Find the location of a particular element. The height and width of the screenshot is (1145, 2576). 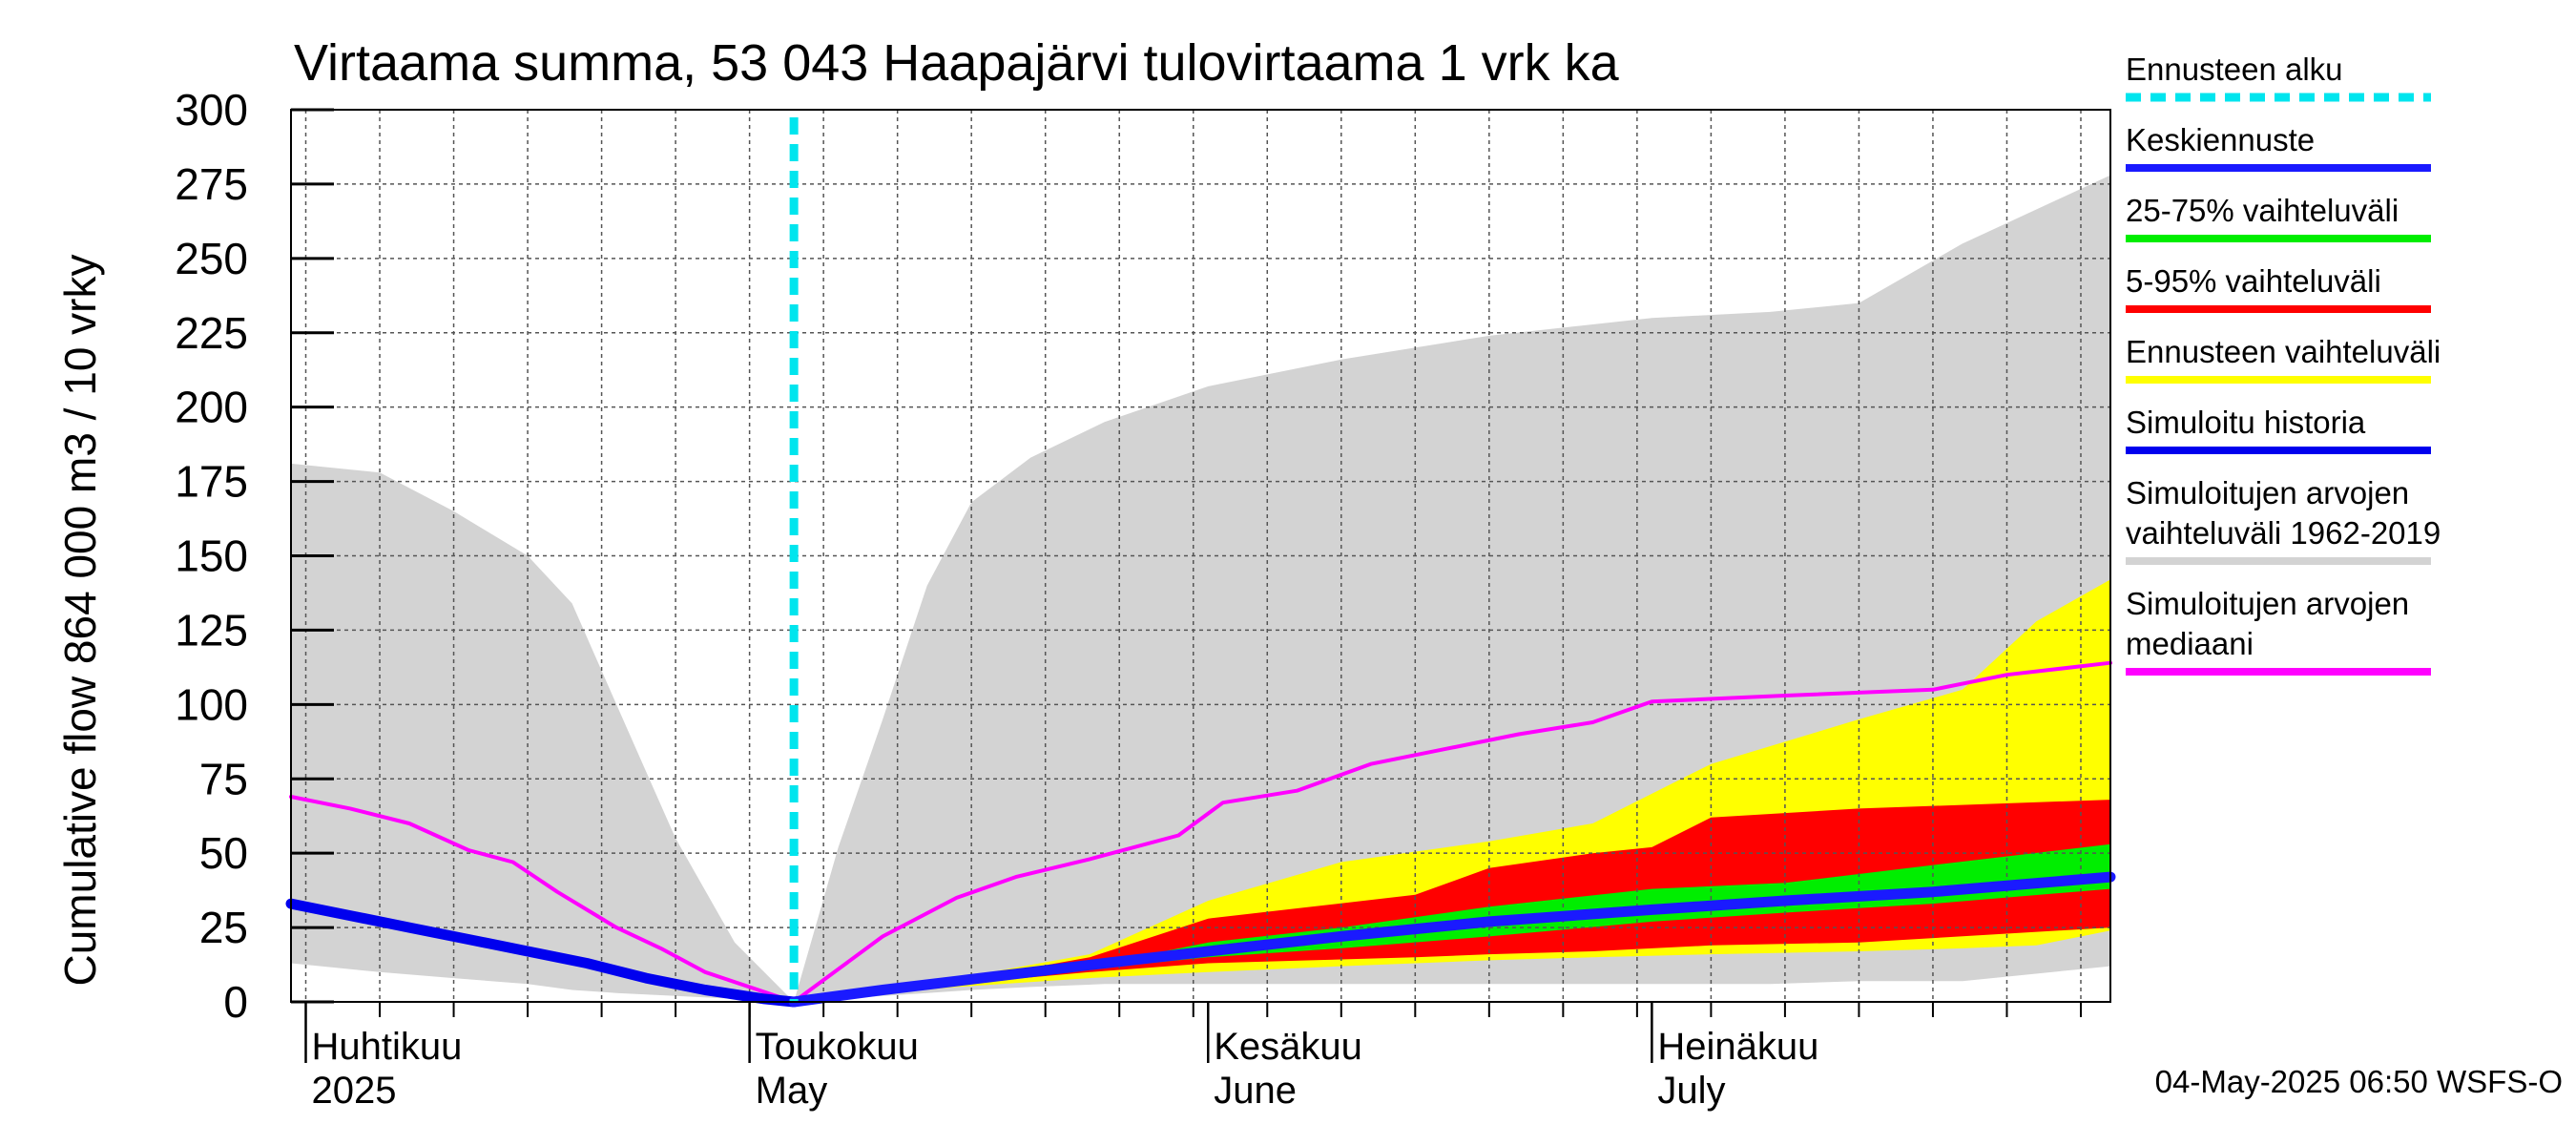

x-month-label: Heinäkuu is located at coordinates (1737, 1047).